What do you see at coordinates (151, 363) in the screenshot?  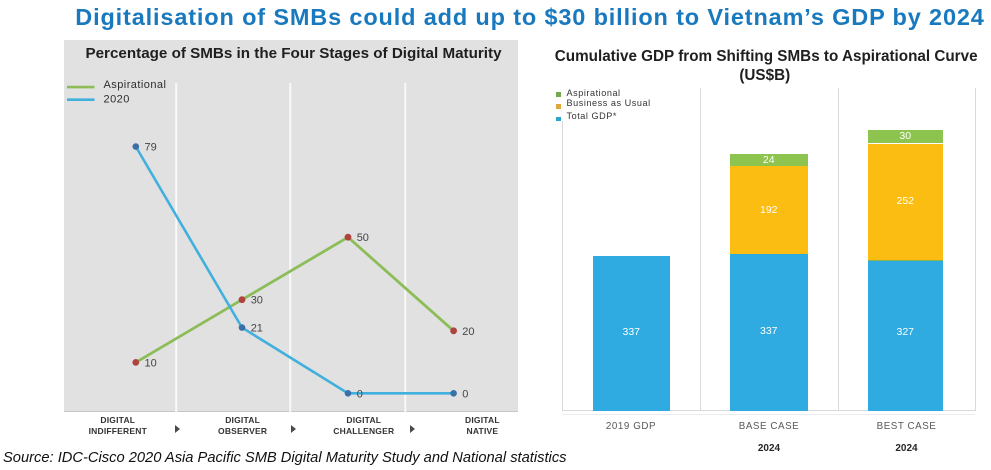 I see `svg-text: 10` at bounding box center [151, 363].